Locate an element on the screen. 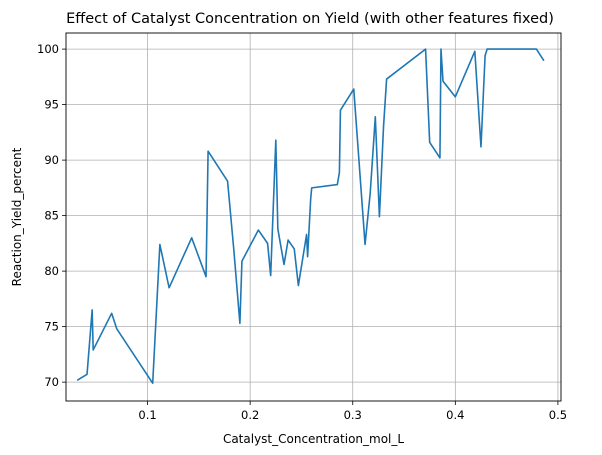 Image resolution: width=602 pixels, height=455 pixels. x-tick-label: 0.2 is located at coordinates (250, 415).